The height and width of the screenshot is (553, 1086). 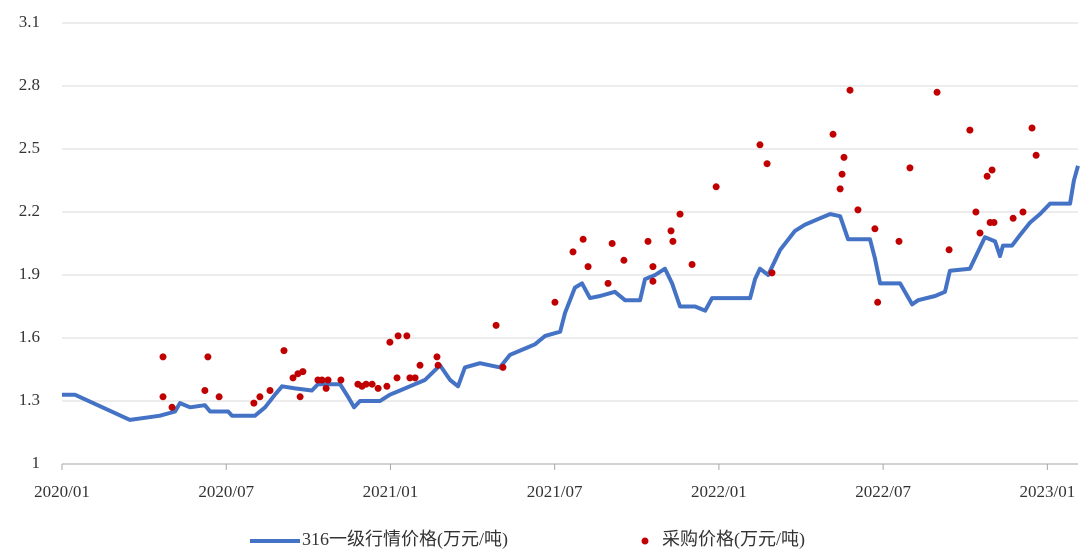 What do you see at coordinates (555, 491) in the screenshot?
I see `x-tick-label: 2021/07` at bounding box center [555, 491].